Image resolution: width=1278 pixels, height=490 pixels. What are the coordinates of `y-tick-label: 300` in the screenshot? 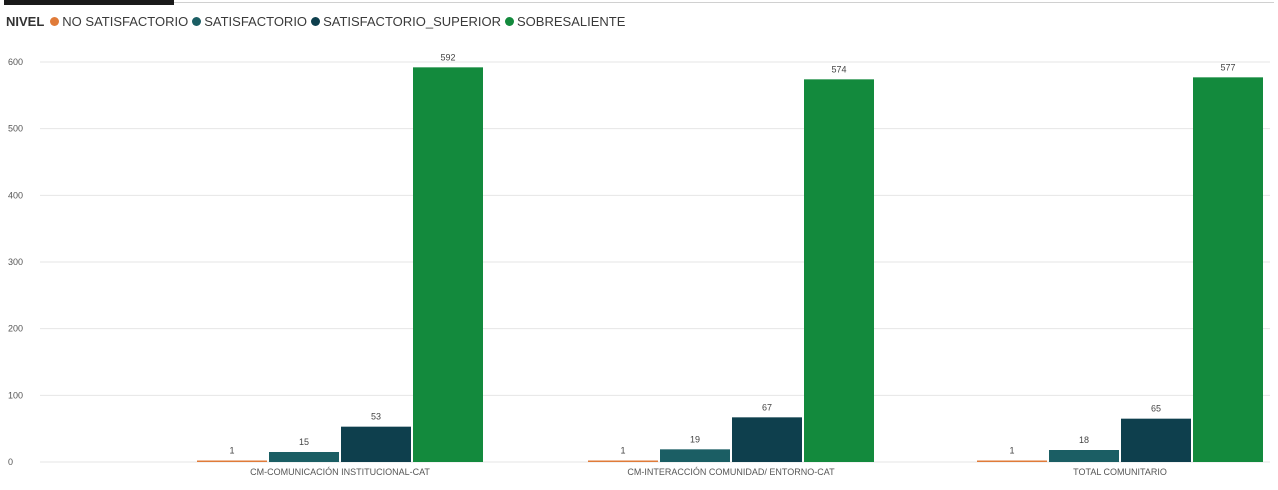 It's located at (15, 262).